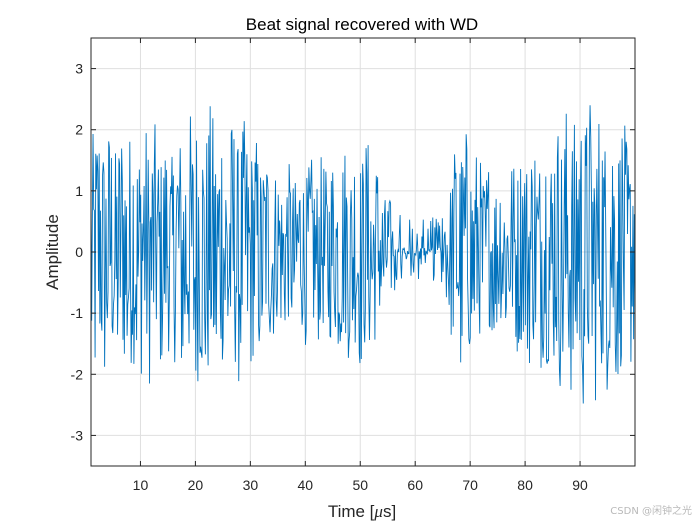 This screenshot has width=700, height=525. Describe the element at coordinates (362, 24) in the screenshot. I see `chart-title: Beat signal recovered with WD` at that location.